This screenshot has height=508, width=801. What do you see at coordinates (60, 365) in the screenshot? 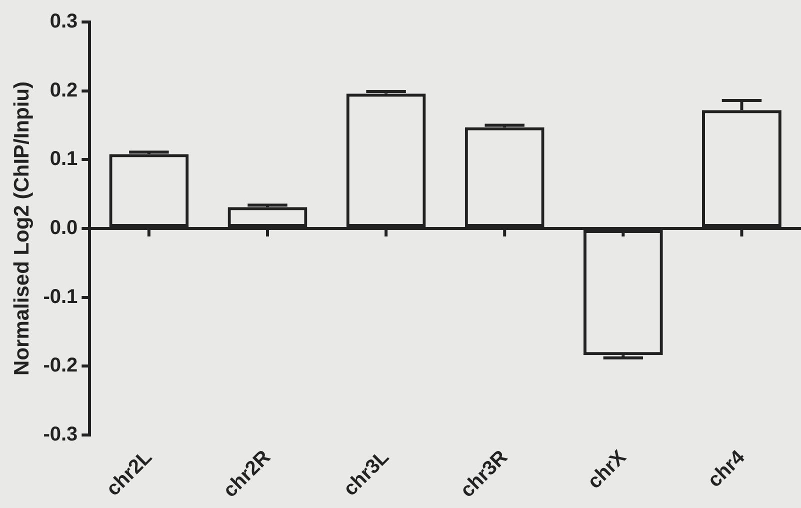
I see `y-tick-label: -0.2` at bounding box center [60, 365].